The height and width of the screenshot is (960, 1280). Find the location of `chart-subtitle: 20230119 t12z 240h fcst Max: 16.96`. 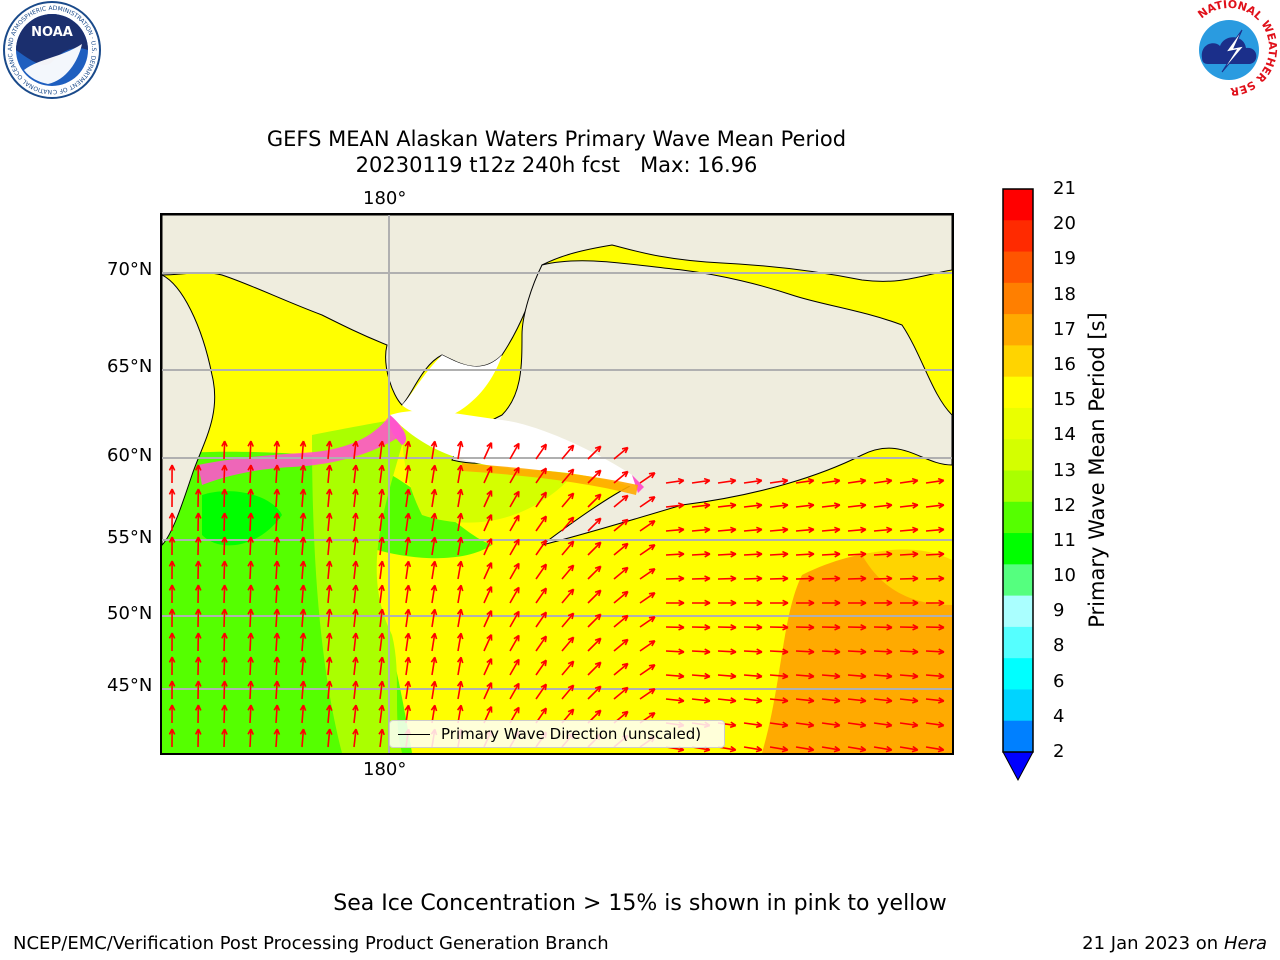

chart-subtitle: 20230119 t12z 240h fcst Max: 16.96 is located at coordinates (556, 165).